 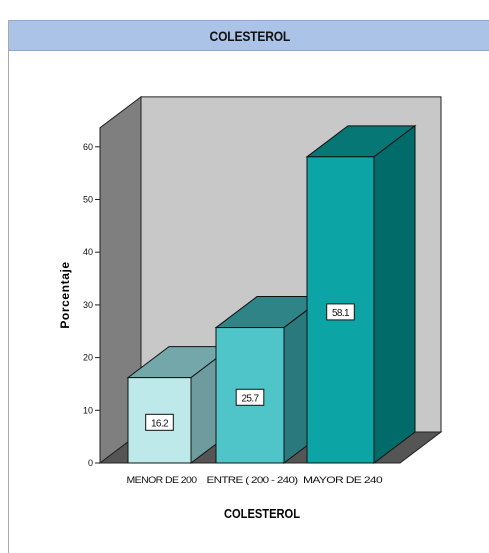 What do you see at coordinates (88, 410) in the screenshot?
I see `y-tick-label: 10` at bounding box center [88, 410].